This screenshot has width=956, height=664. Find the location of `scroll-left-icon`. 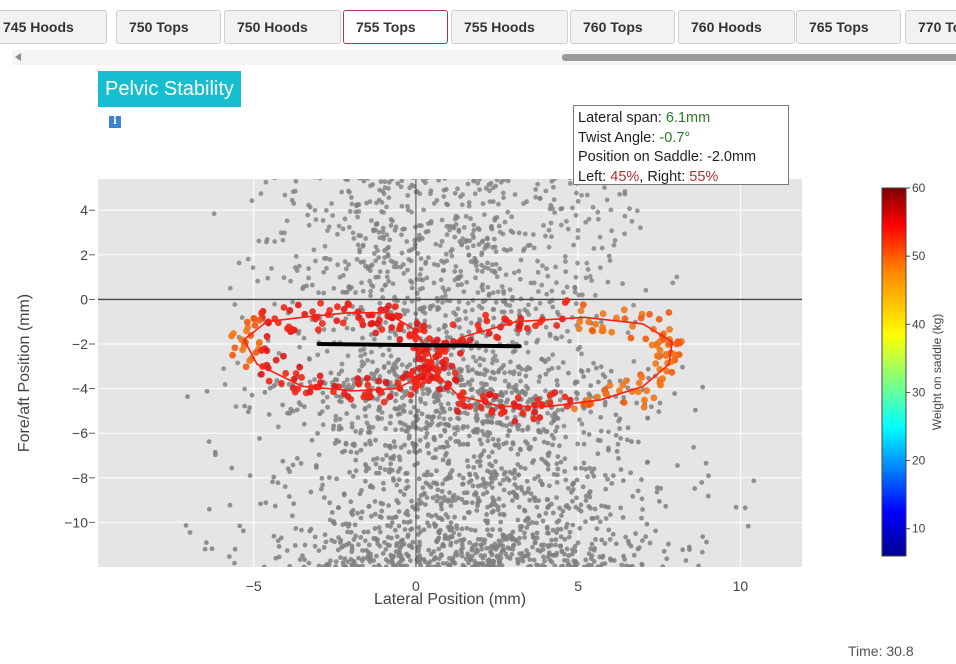

scroll-left-icon is located at coordinates (18, 57).